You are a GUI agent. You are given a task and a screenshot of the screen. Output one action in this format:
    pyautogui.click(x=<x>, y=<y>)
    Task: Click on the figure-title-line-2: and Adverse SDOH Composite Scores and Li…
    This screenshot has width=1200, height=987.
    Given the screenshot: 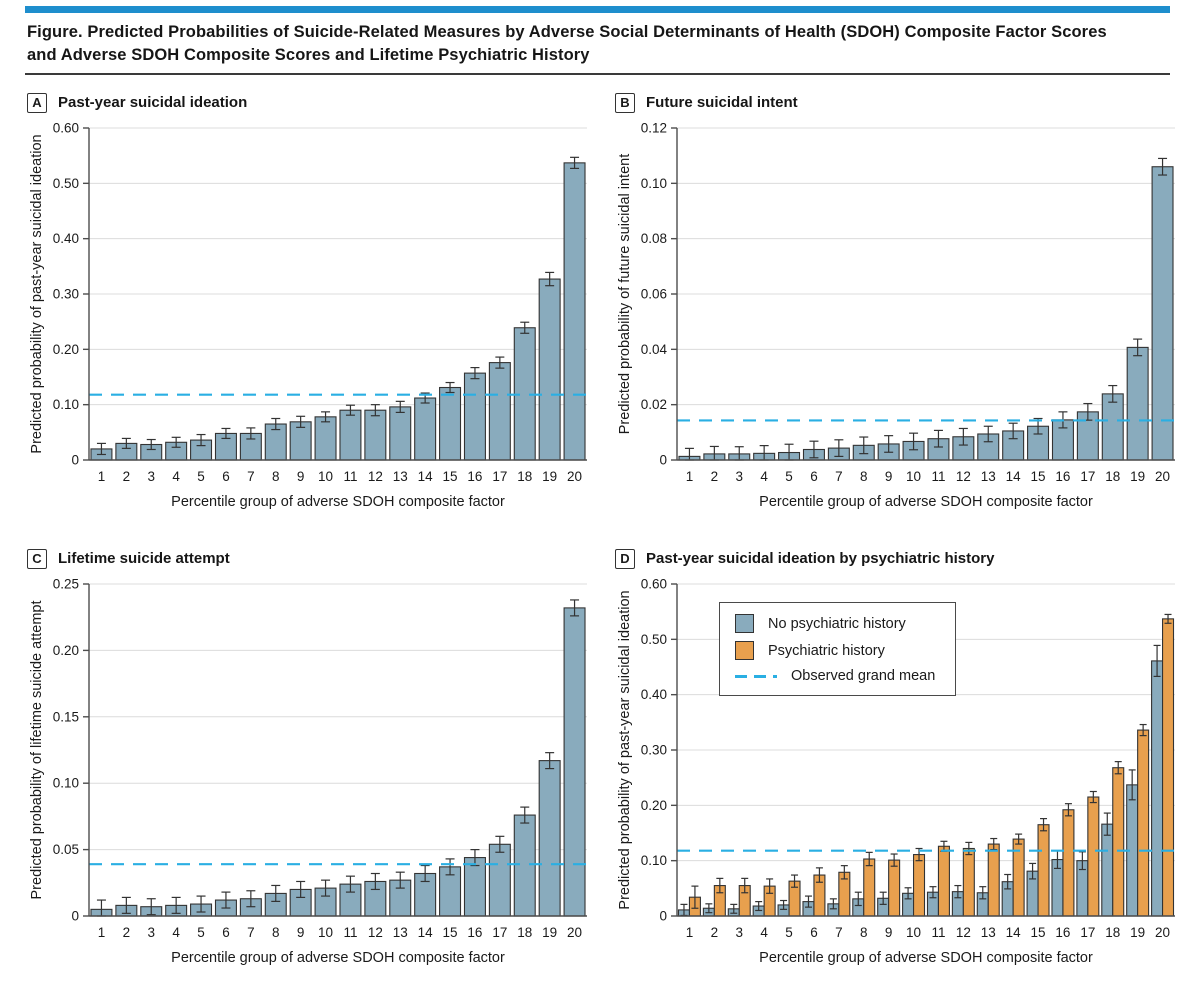 What is the action you would take?
    pyautogui.click(x=308, y=54)
    